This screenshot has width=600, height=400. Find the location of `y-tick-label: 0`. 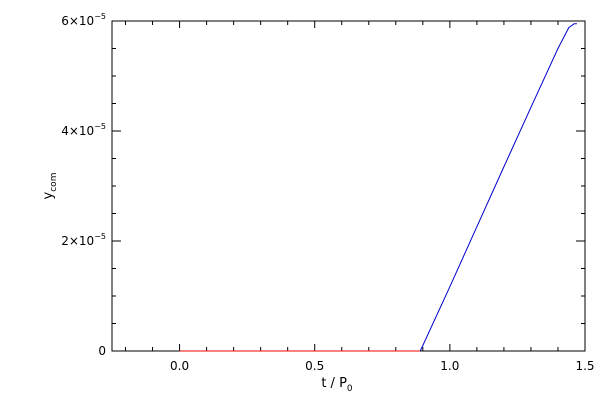

y-tick-label: 0 is located at coordinates (102, 351).